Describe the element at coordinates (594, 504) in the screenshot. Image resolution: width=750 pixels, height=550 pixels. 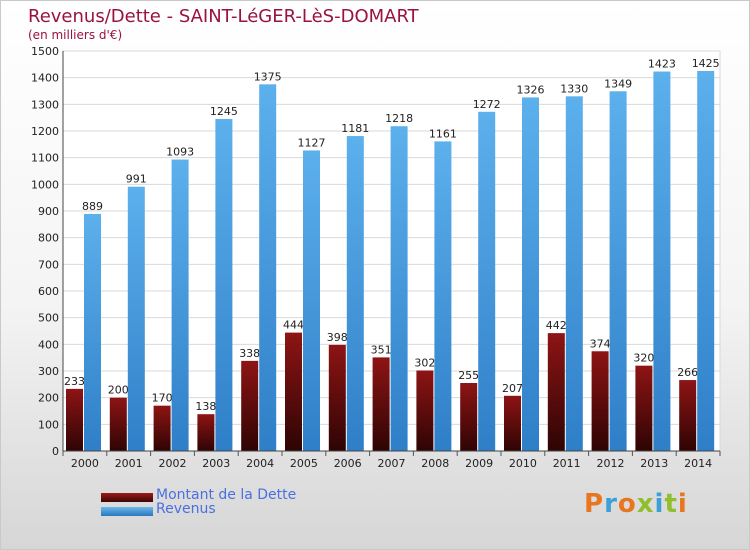
I see `logo-letter: P` at that location.